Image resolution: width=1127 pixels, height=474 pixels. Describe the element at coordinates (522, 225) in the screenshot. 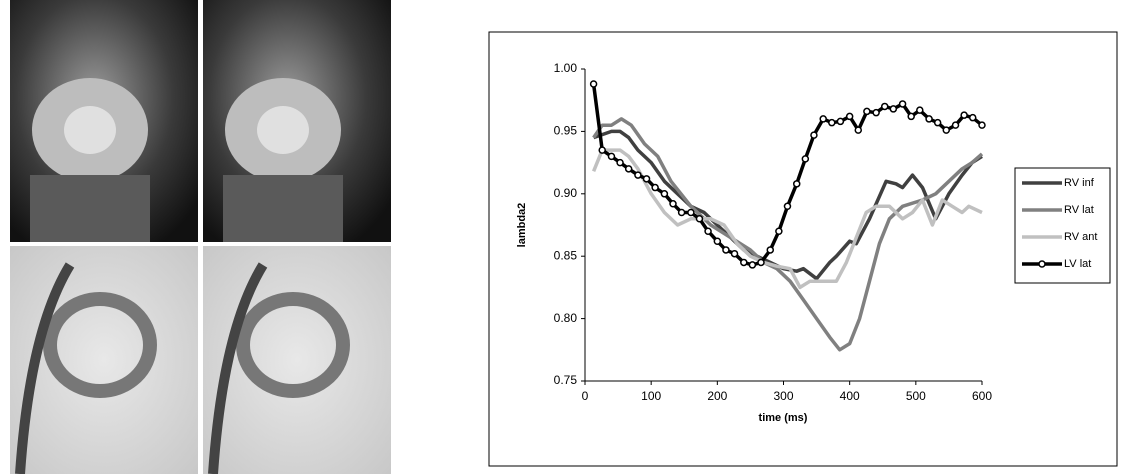

I see `y-axis-label: lambda2` at that location.